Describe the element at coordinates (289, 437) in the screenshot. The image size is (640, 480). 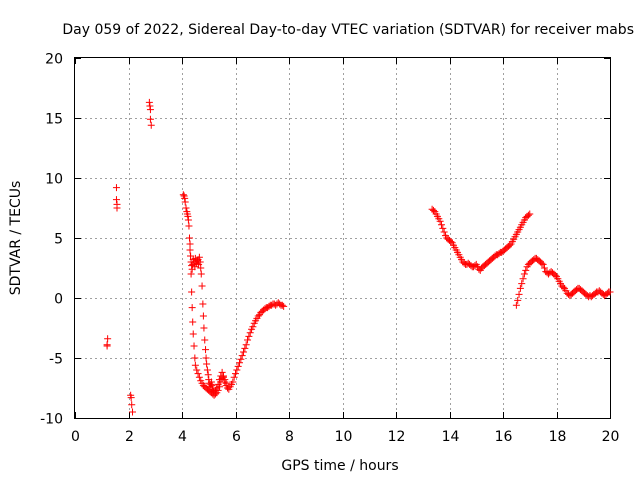
I see `x-tick-label: 8` at that location.